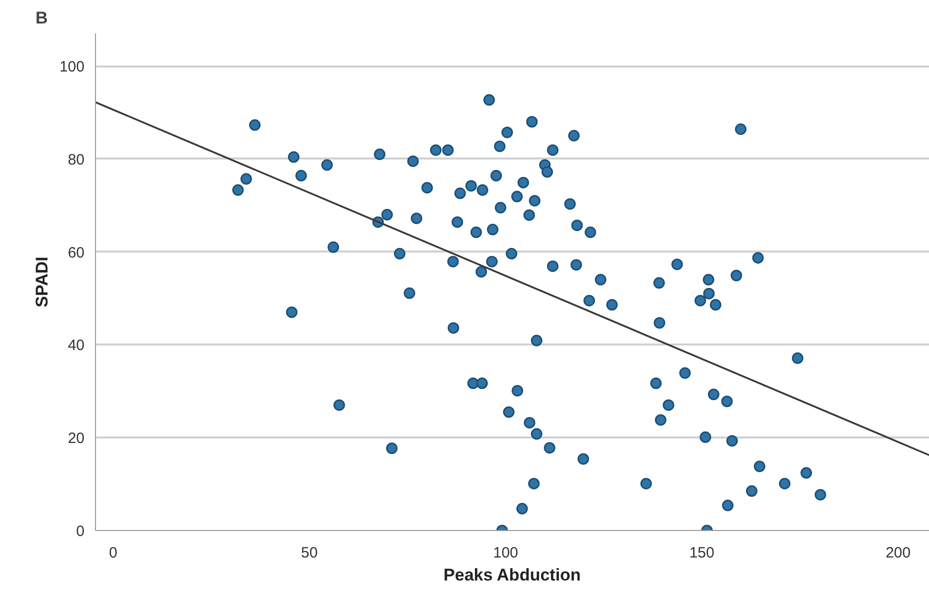 This screenshot has width=929, height=598. I want to click on y-tick-label: 60, so click(76, 253).